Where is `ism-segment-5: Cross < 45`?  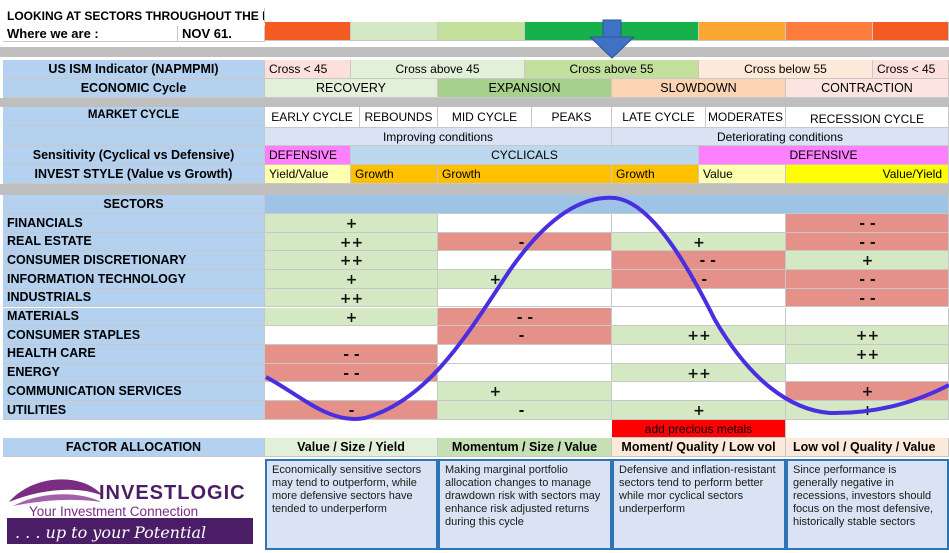 ism-segment-5: Cross < 45 is located at coordinates (911, 69).